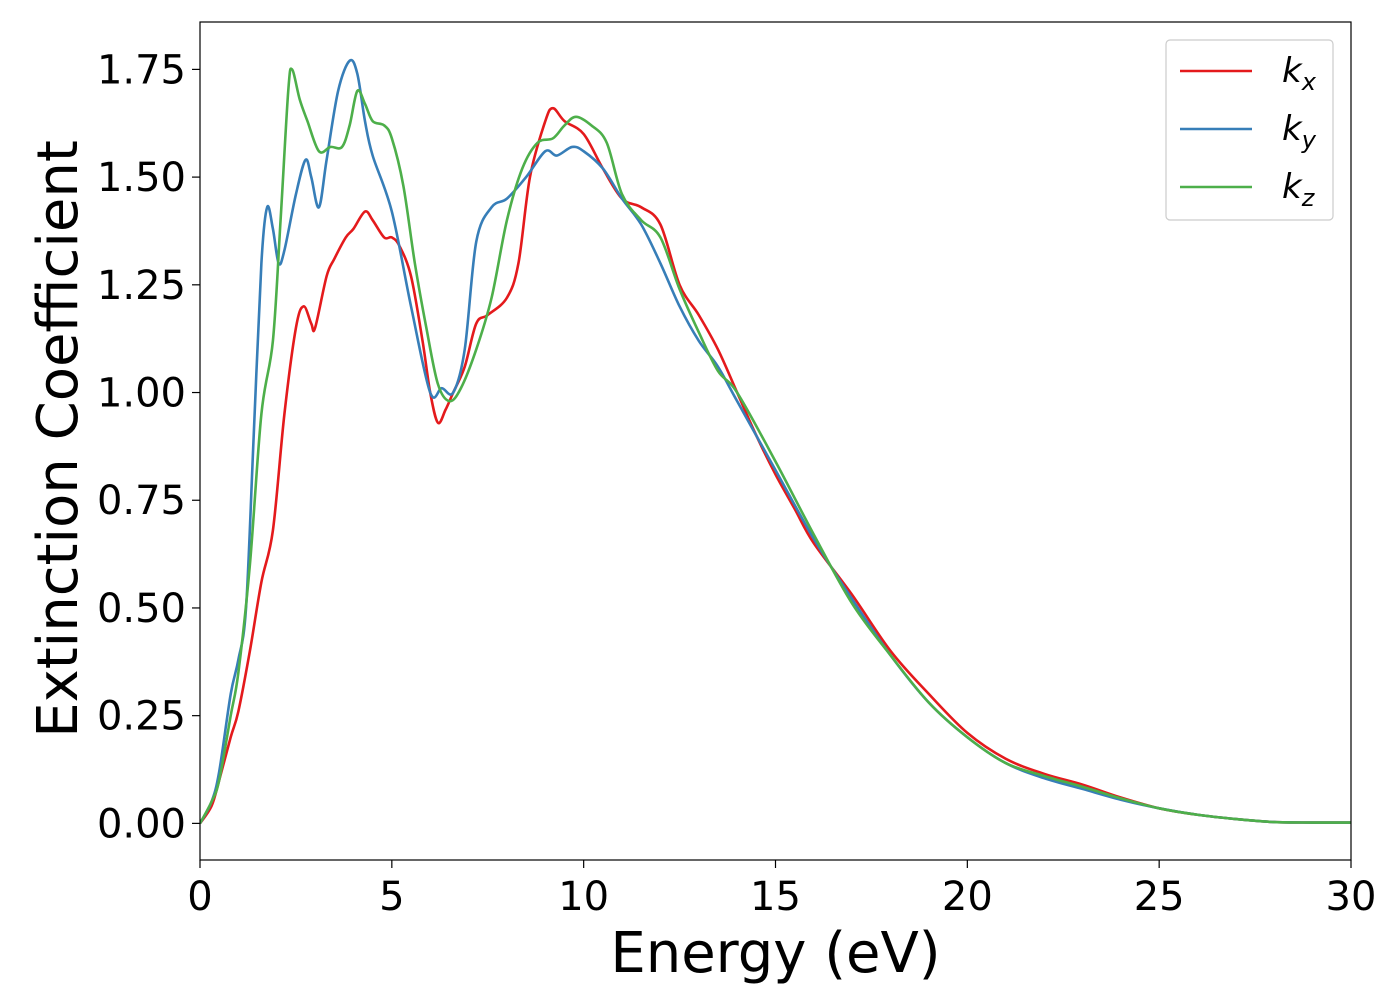 The width and height of the screenshot is (1400, 1000). Describe the element at coordinates (141, 178) in the screenshot. I see `y-tick-label: 1.50` at that location.